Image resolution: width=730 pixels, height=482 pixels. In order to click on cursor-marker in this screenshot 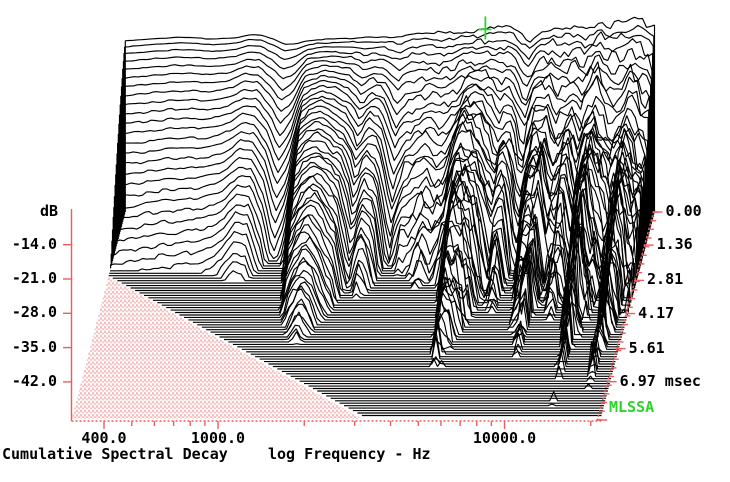, I will do `click(485, 28)`.